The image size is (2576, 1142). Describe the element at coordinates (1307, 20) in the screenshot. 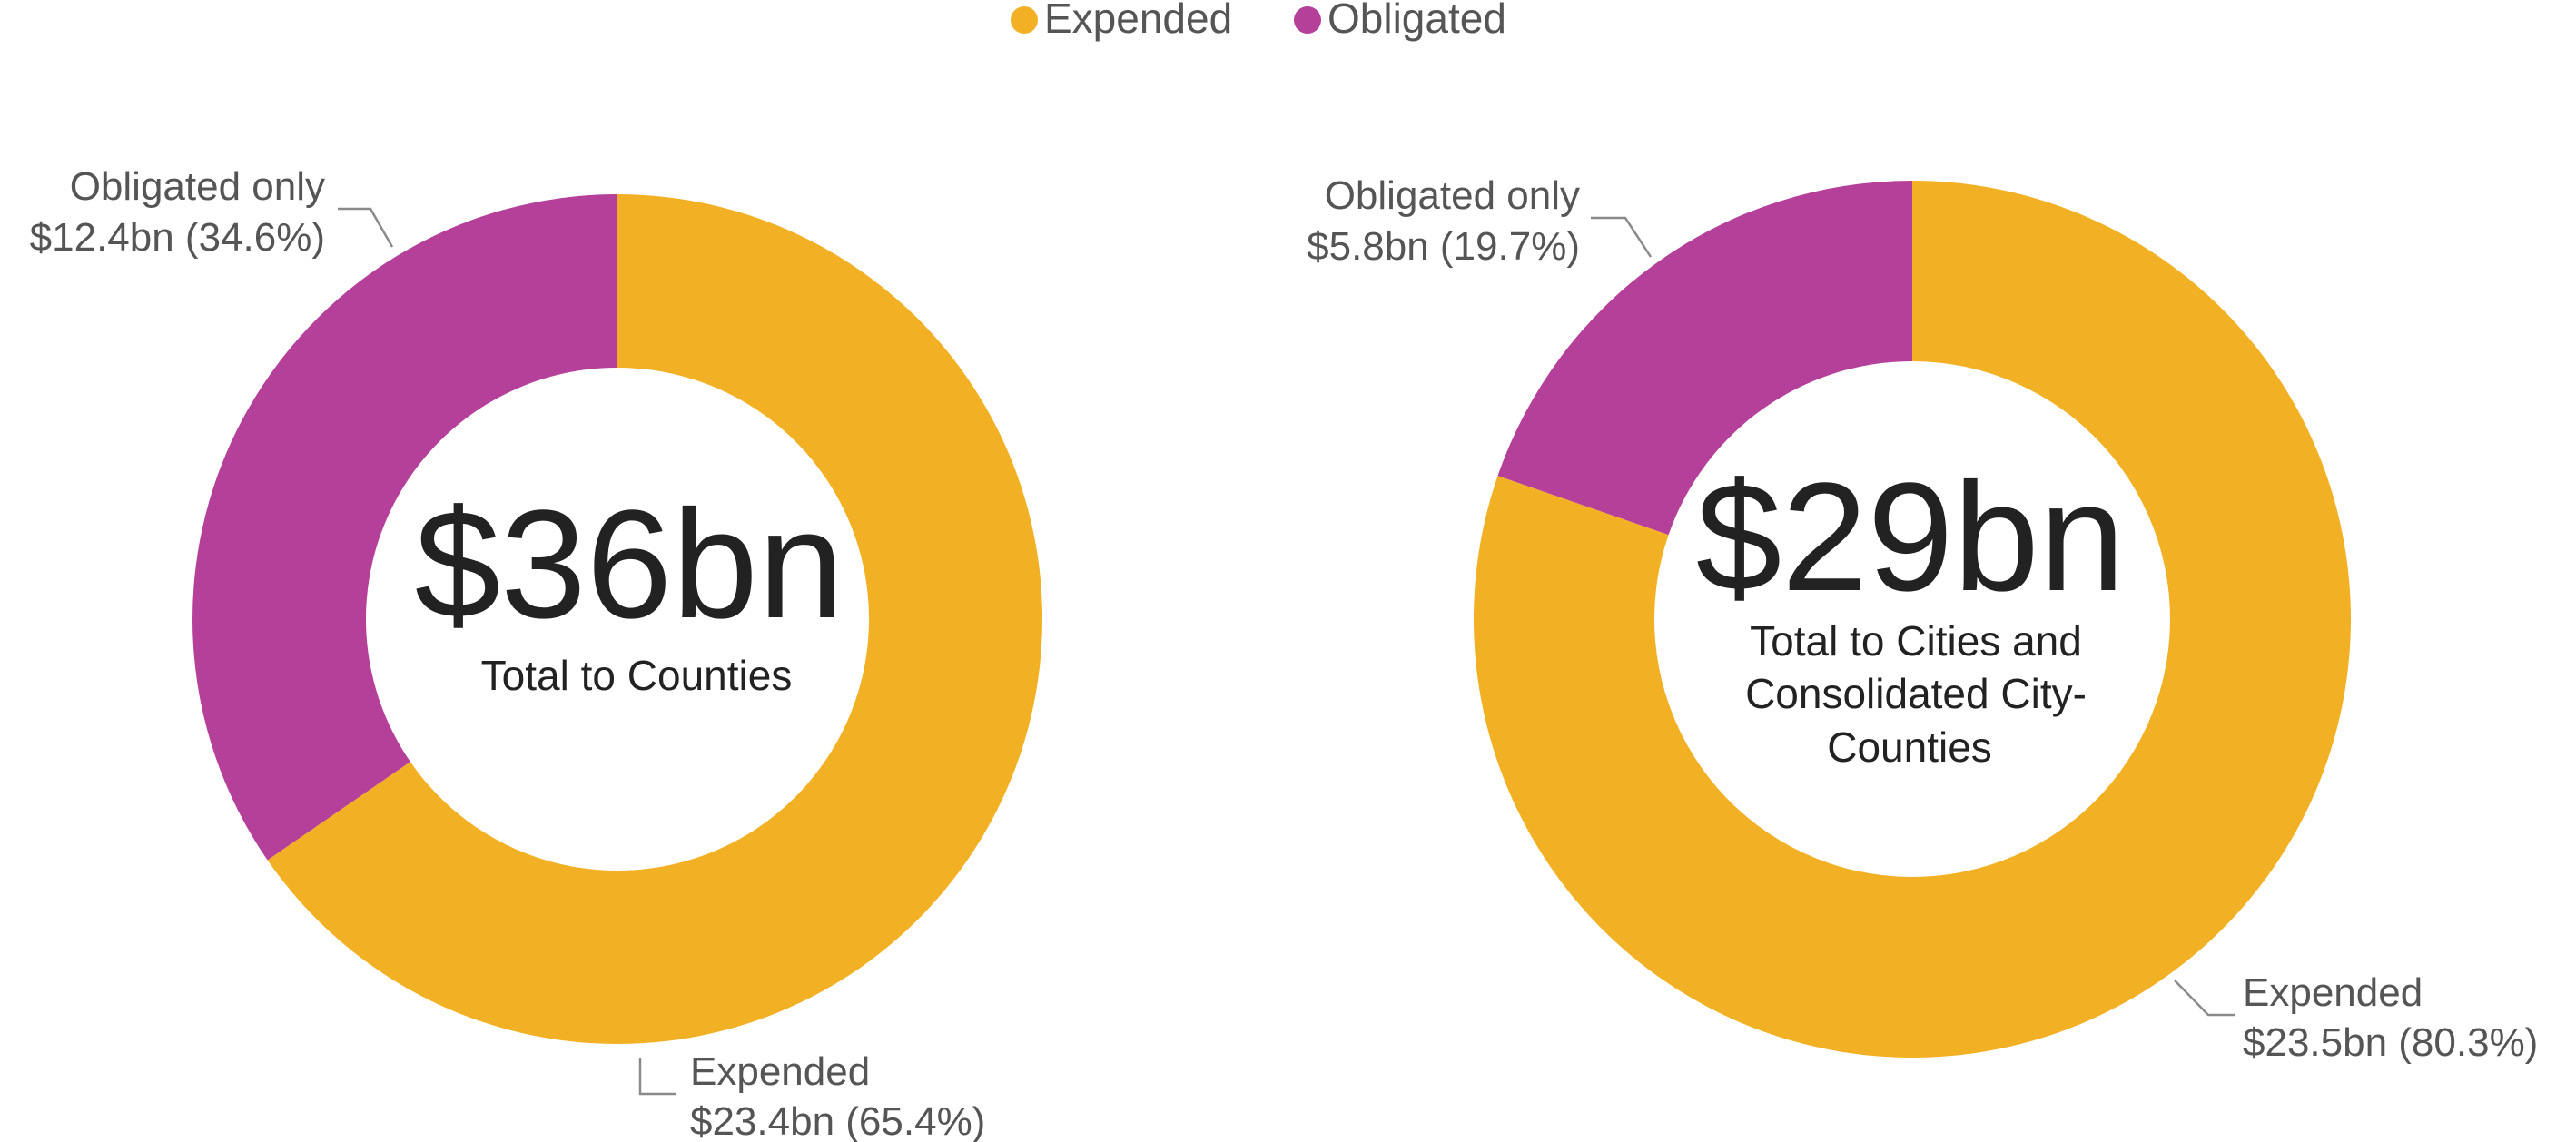

I see `legend-swatch-obligated` at that location.